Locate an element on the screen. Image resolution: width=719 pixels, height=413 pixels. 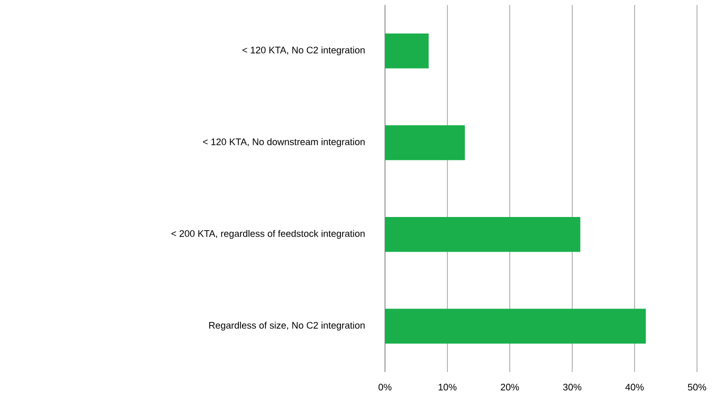
x-tick-label: 0% is located at coordinates (385, 387).